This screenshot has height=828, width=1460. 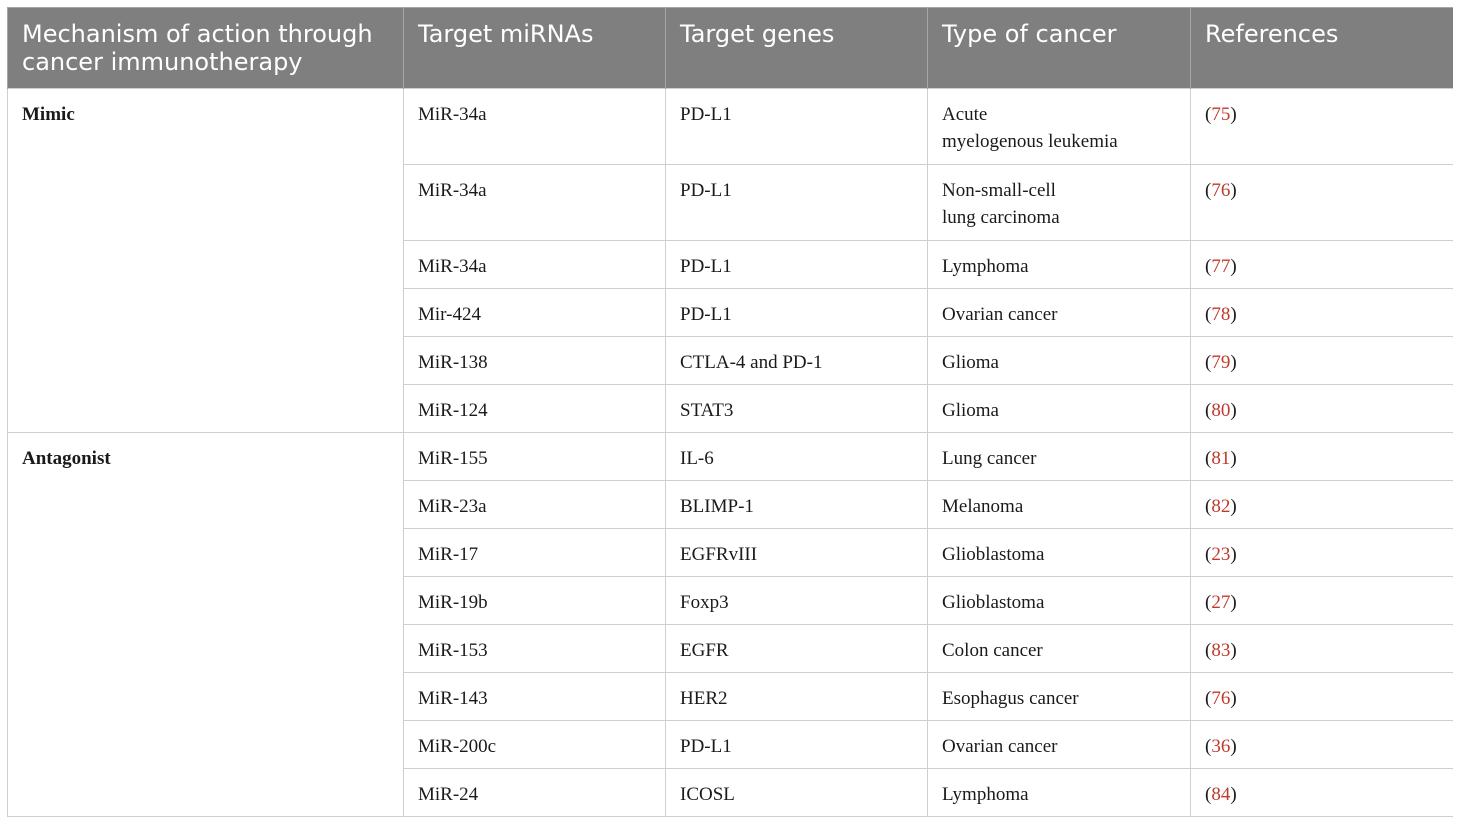 I want to click on gene-cell: EGFRvIII, so click(x=796, y=552).